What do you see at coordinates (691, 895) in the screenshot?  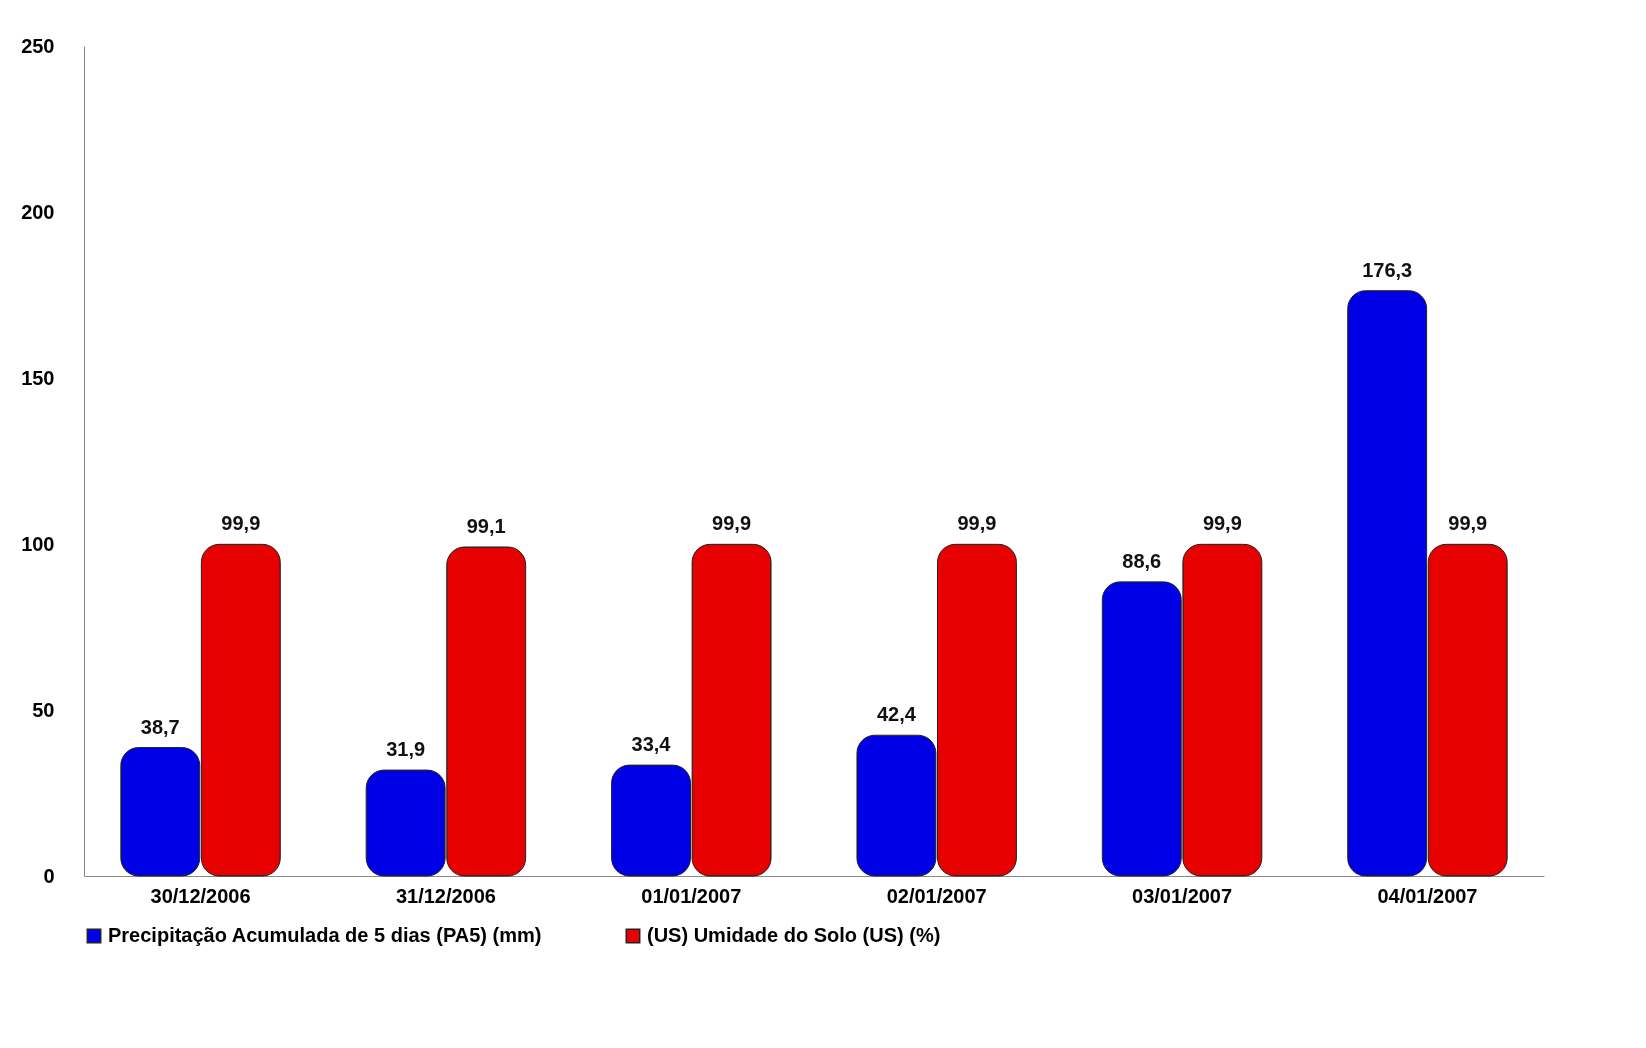 I see `x-tick-label: 01/01/2007` at bounding box center [691, 895].